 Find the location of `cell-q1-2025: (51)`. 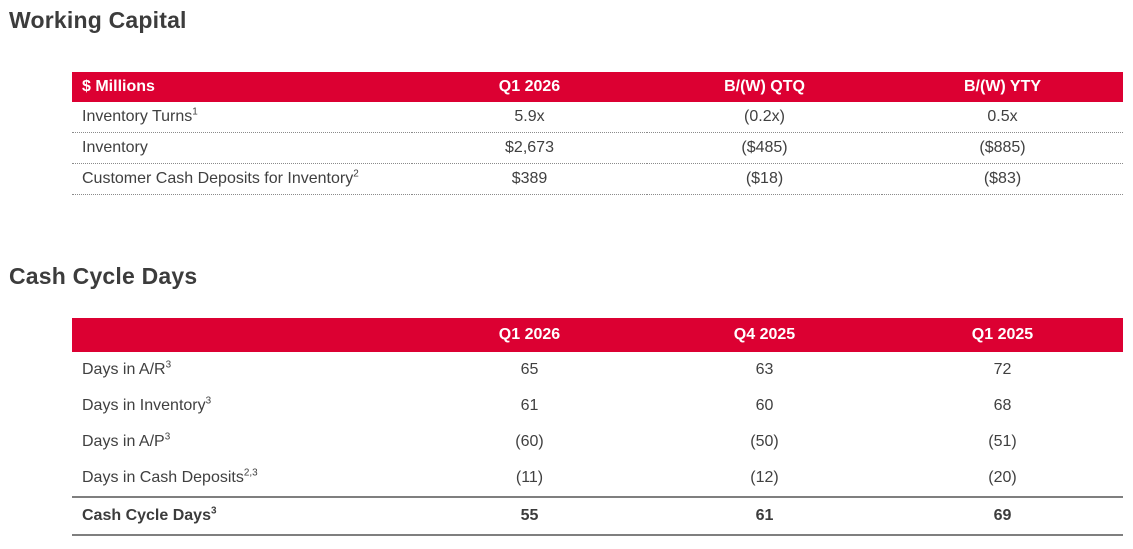

cell-q1-2025: (51) is located at coordinates (1002, 441).